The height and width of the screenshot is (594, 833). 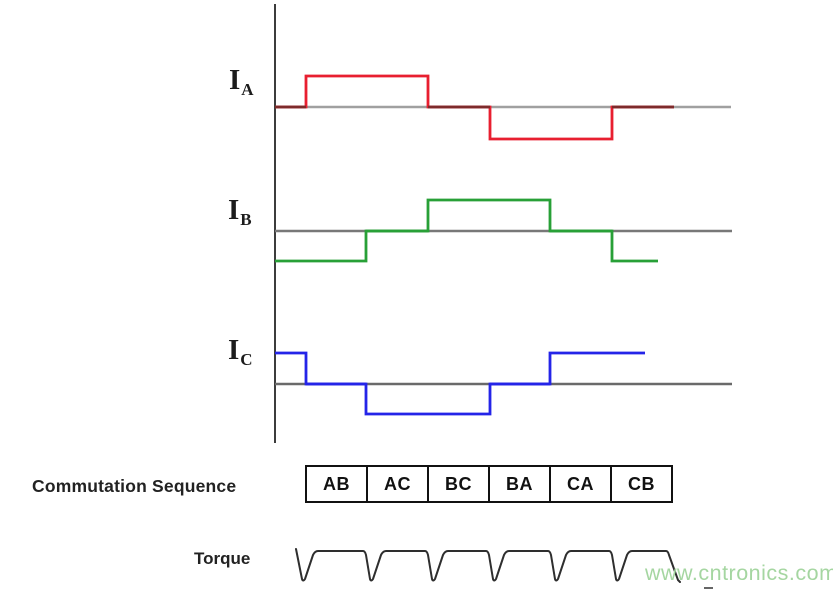 I want to click on phase-b-subscript: B, so click(x=246, y=219).